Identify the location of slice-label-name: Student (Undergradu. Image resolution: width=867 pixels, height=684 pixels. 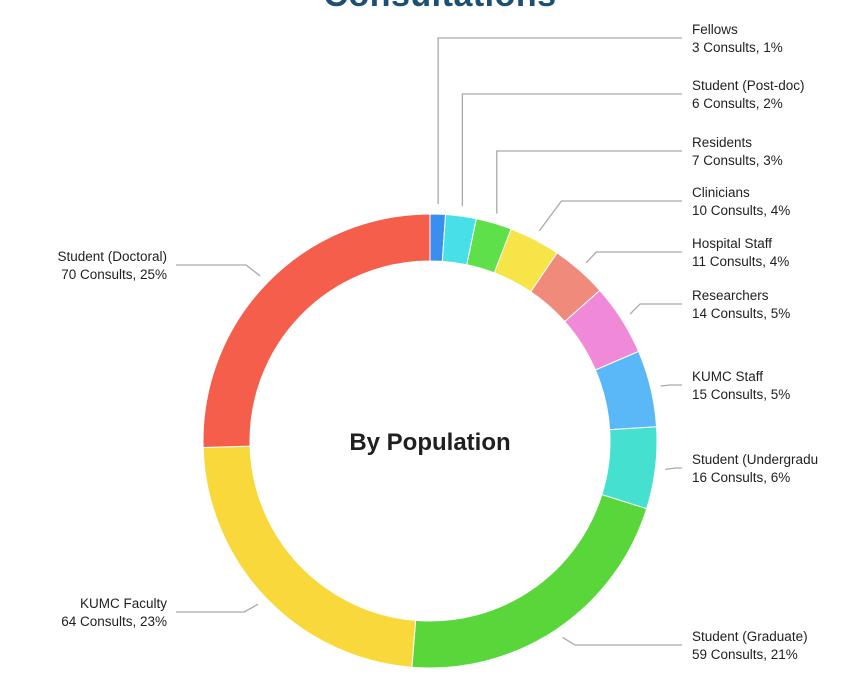
(755, 459).